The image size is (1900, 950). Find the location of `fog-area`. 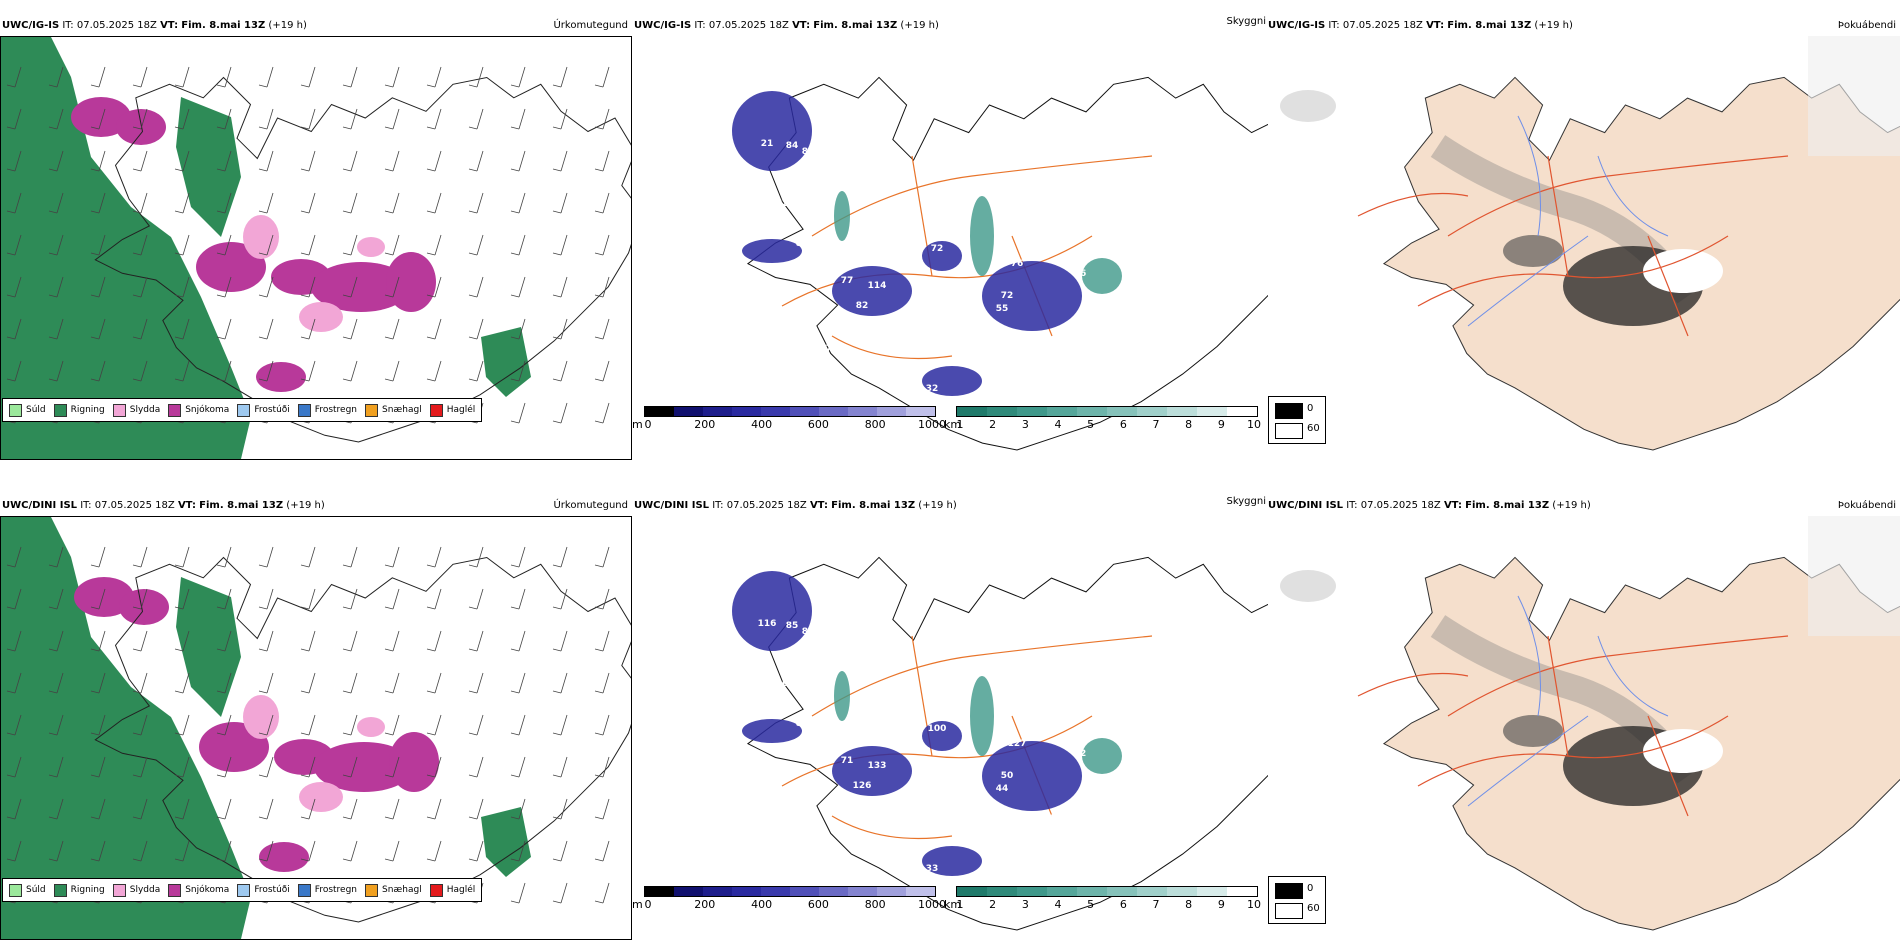

fog-area is located at coordinates (1533, 251).